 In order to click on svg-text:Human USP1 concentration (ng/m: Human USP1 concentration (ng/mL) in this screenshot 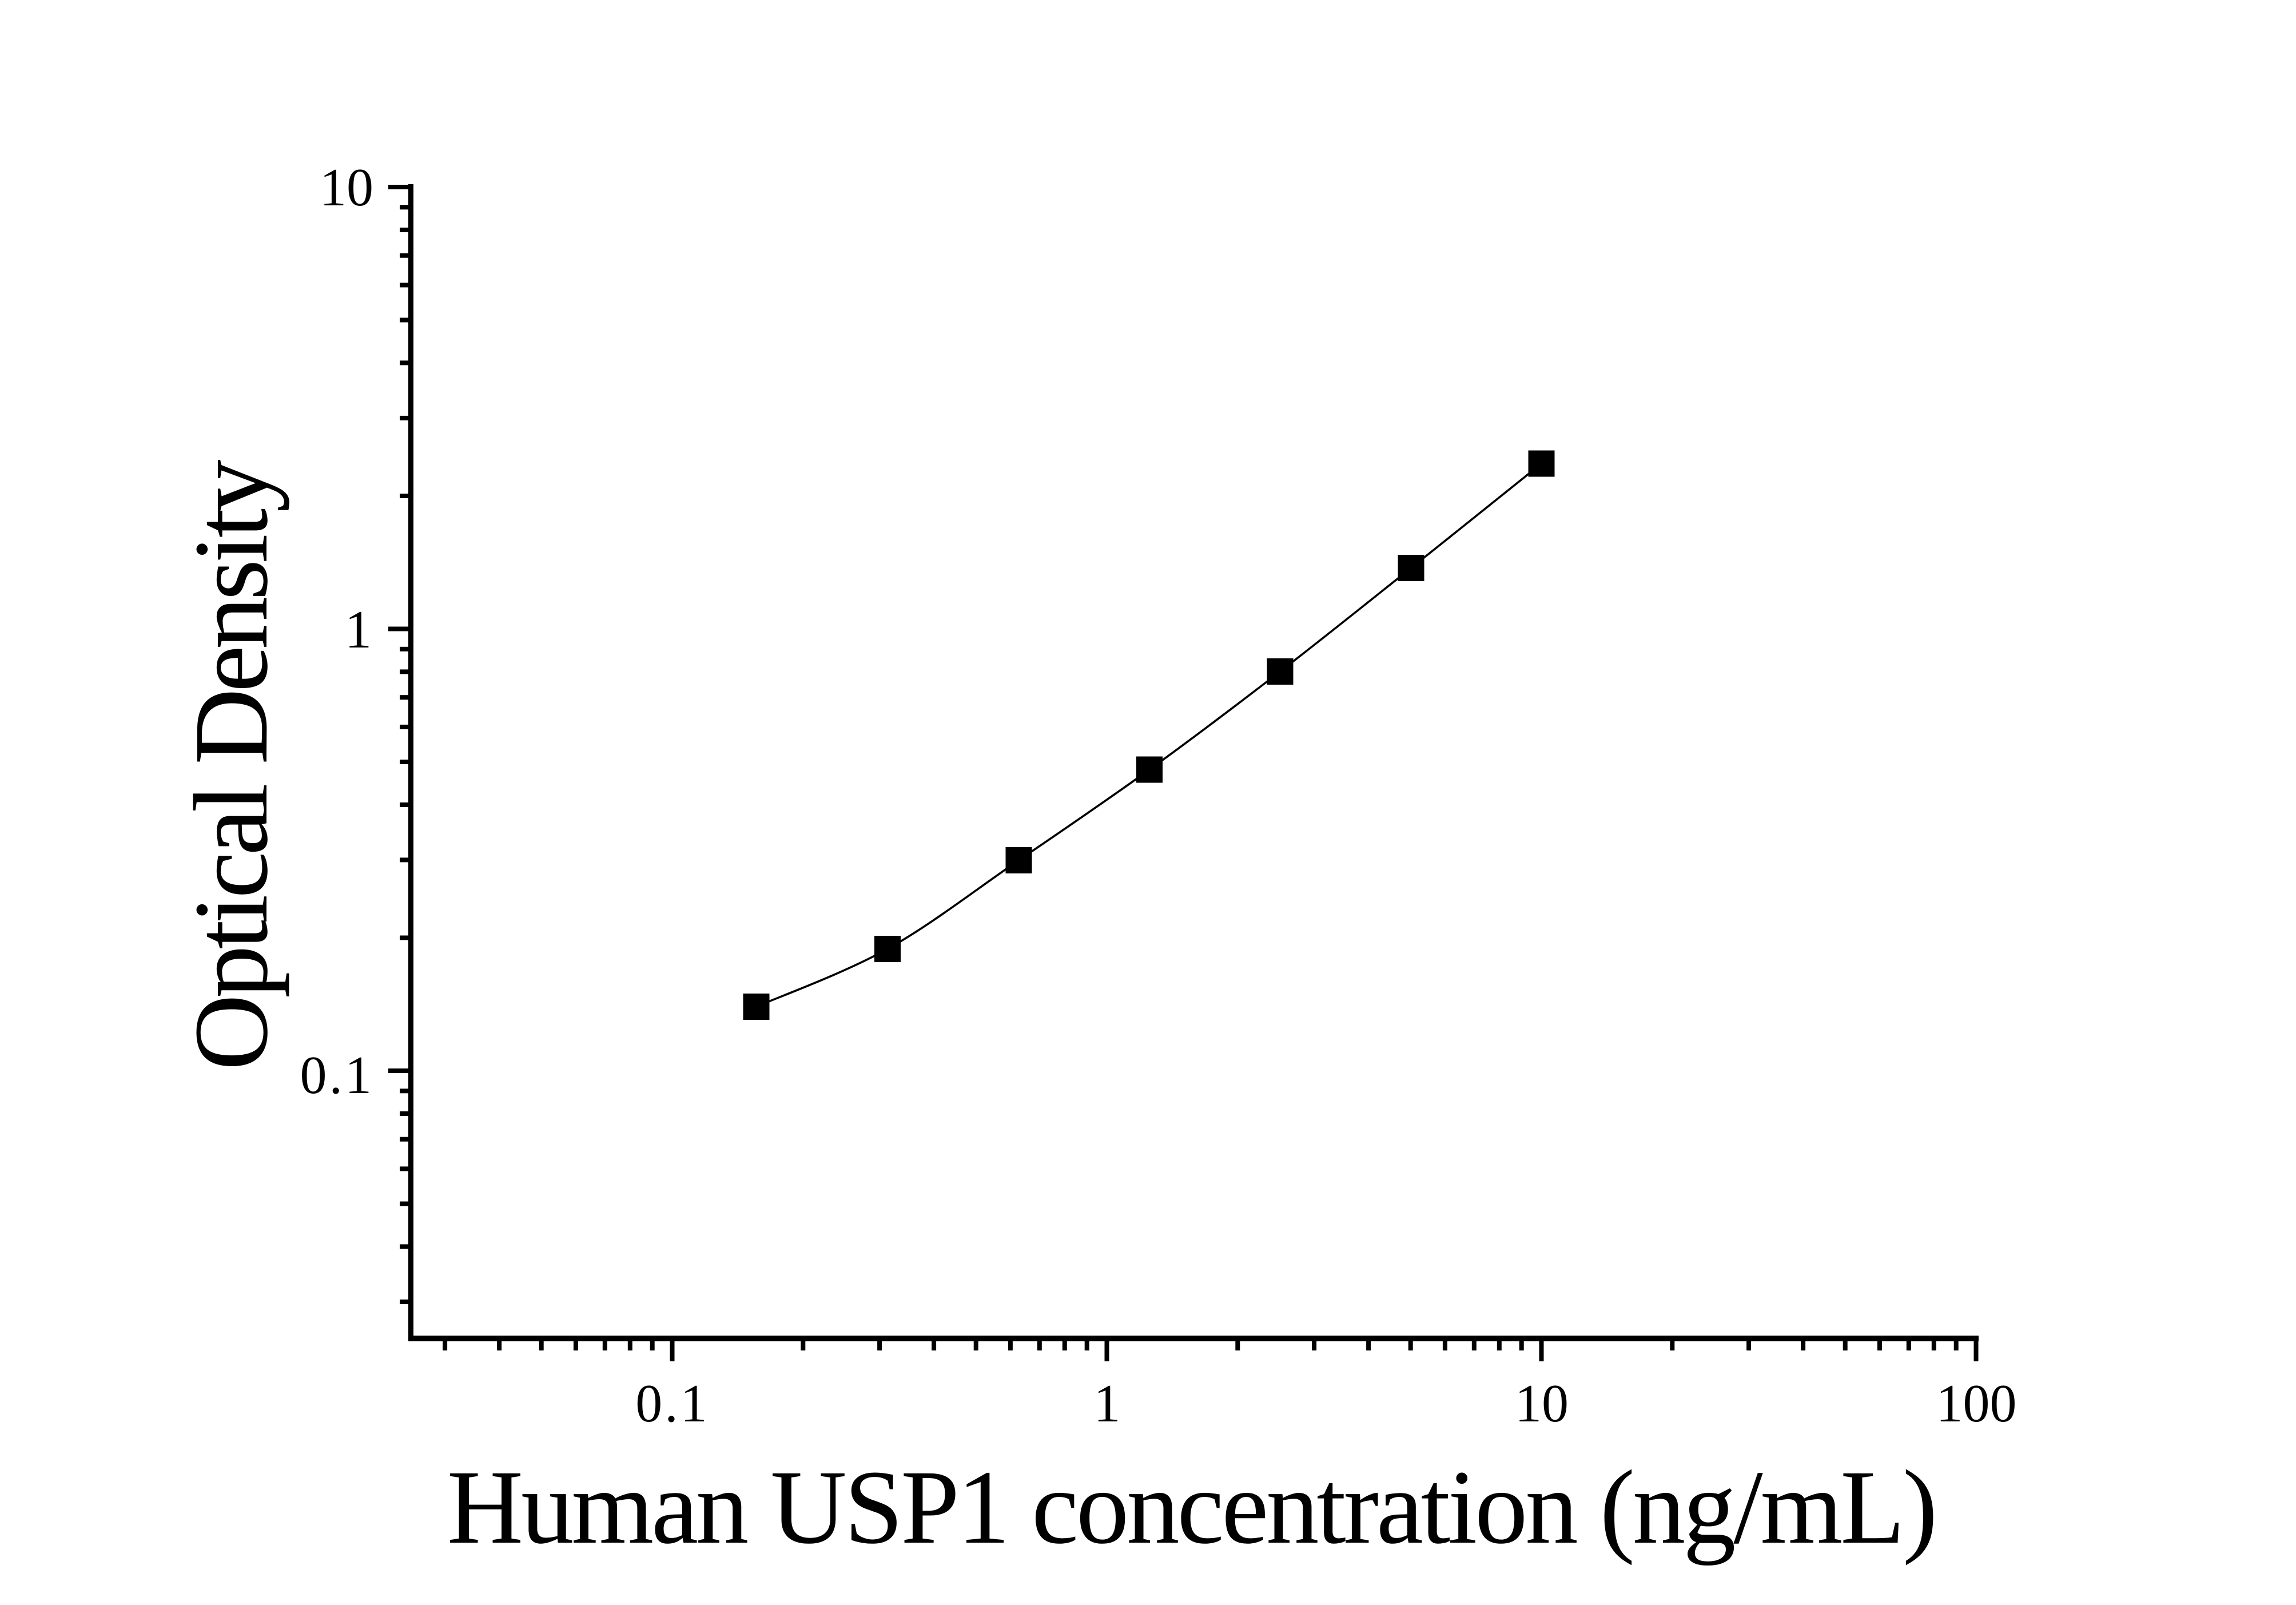, I will do `click(1192, 1507)`.